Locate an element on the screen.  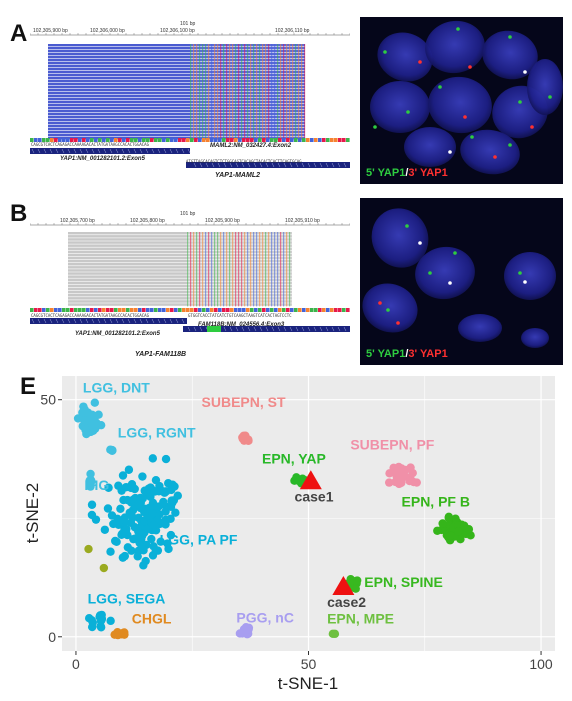
mismatch-columns is located at coordinates (239, 269).